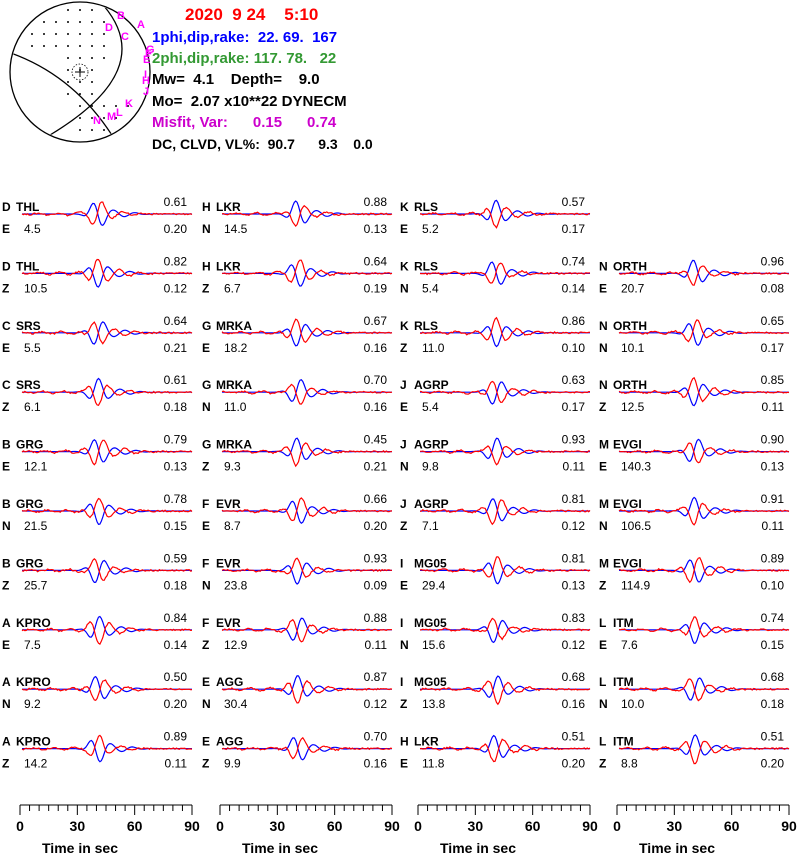 The image size is (800, 856). What do you see at coordinates (434, 585) in the screenshot?
I see `trace-distance: 29.4` at bounding box center [434, 585].